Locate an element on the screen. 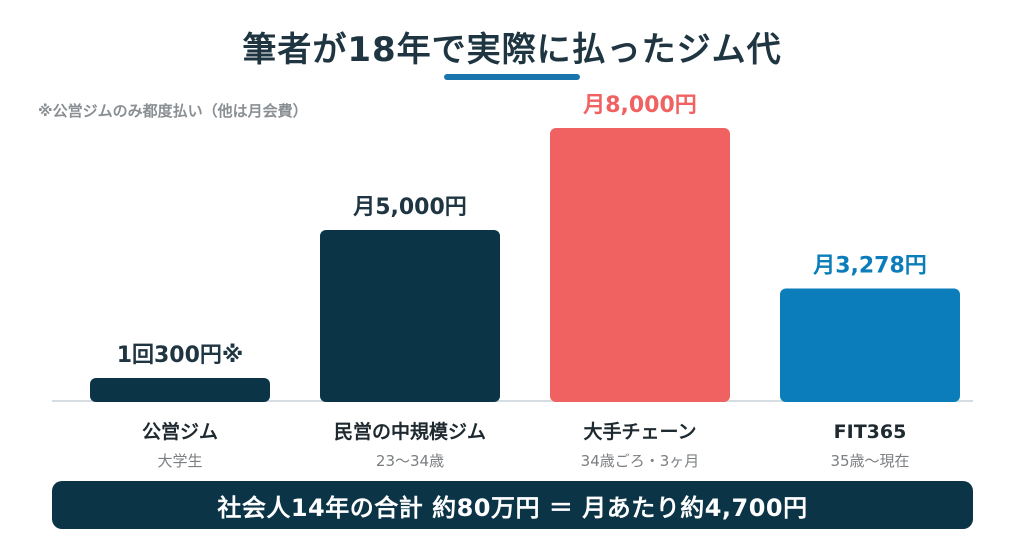  summary-banner: 社会人14年の合計 約80万円 ＝ 月あたり約4,700円 is located at coordinates (512, 505).